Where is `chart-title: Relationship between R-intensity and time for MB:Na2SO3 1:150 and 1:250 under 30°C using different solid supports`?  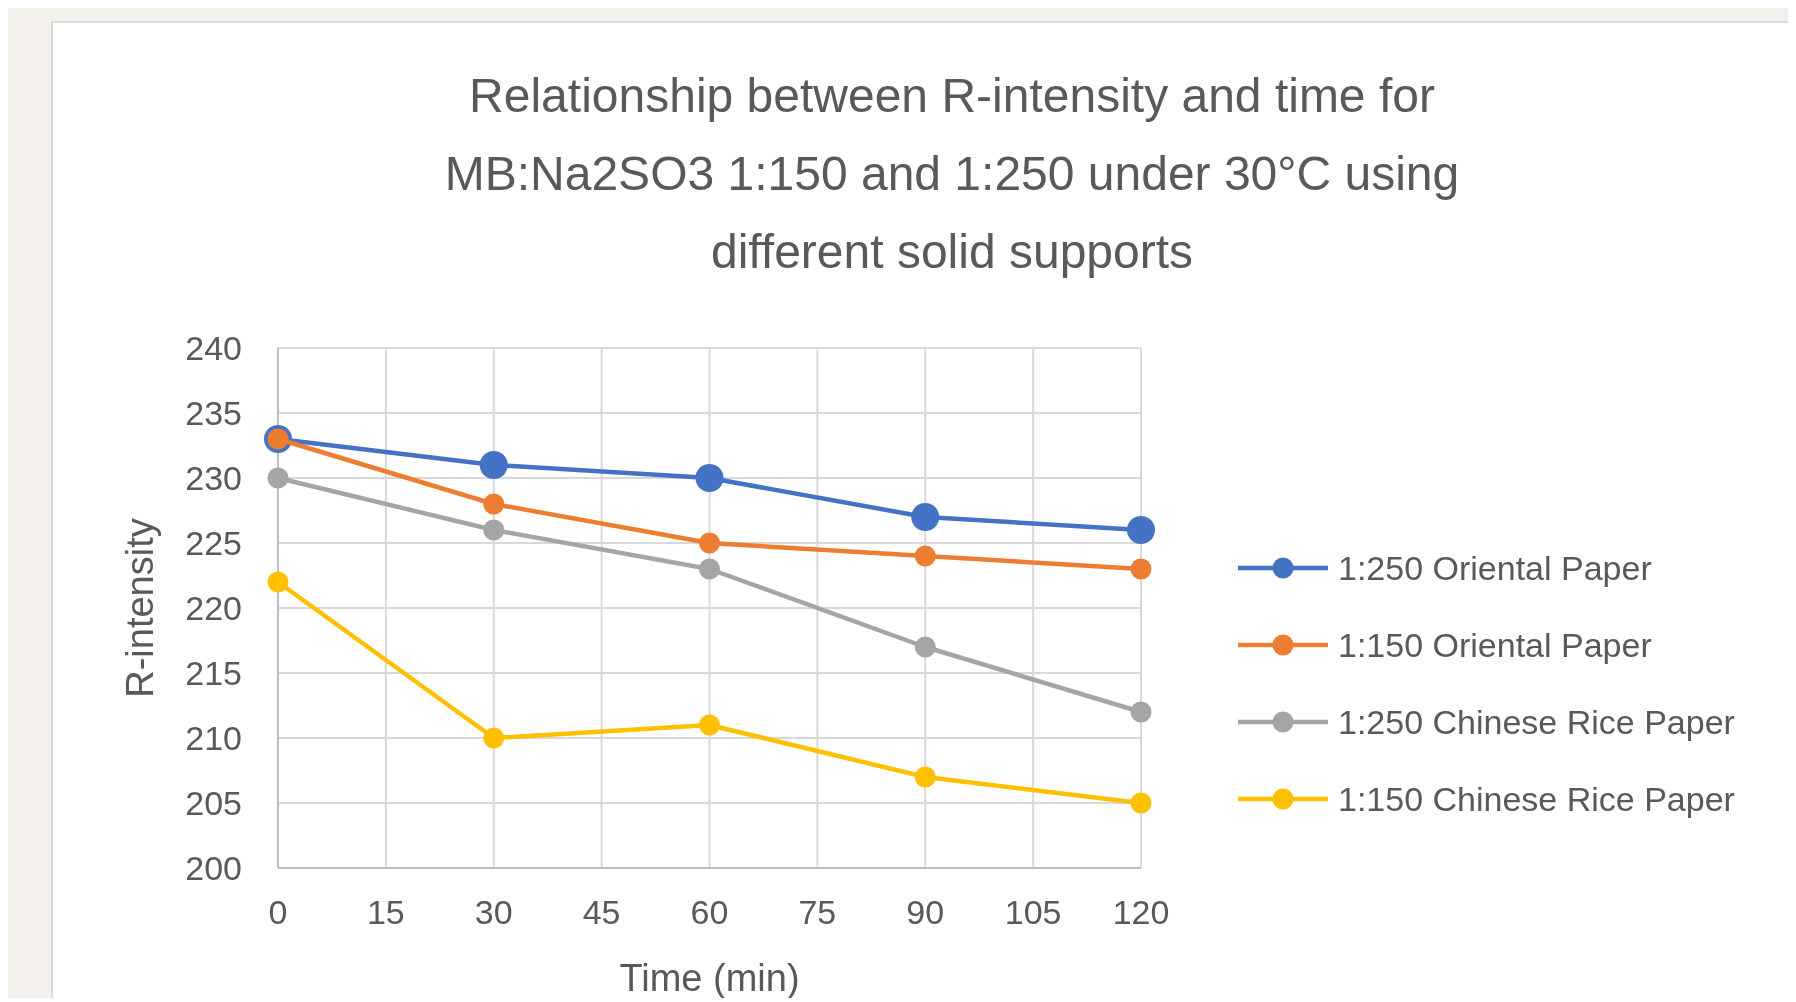
chart-title: Relationship between R-intensity and time for MB:Na2SO3 1:150 and 1:250 under 30°C using different solid supports is located at coordinates (952, 173).